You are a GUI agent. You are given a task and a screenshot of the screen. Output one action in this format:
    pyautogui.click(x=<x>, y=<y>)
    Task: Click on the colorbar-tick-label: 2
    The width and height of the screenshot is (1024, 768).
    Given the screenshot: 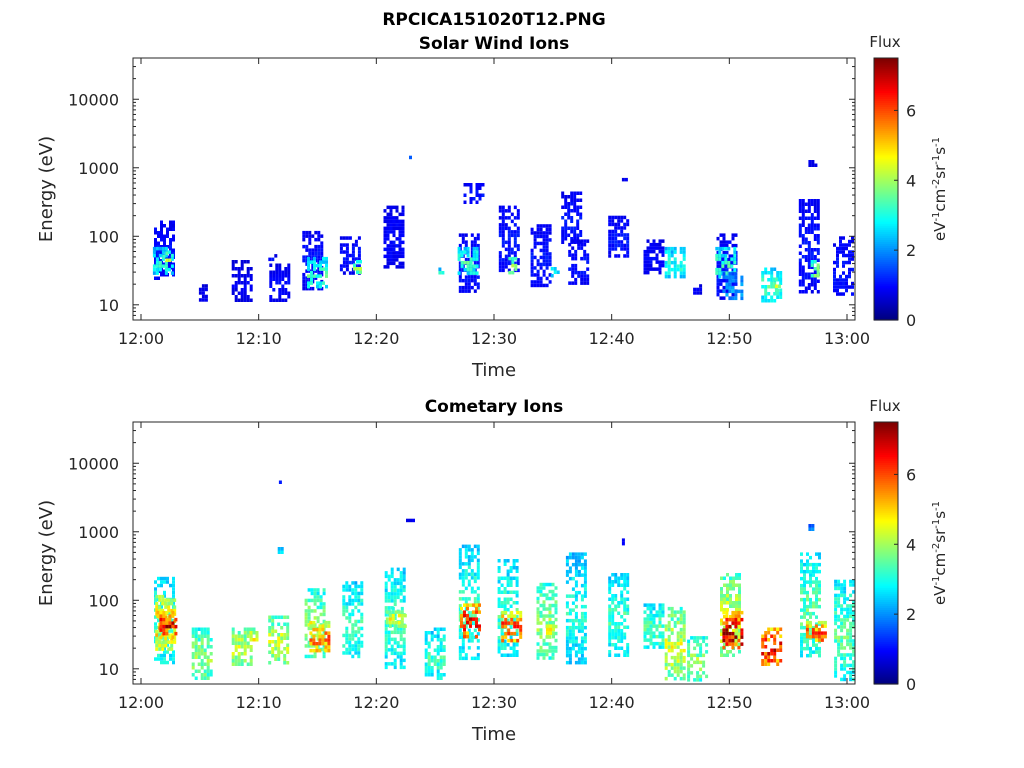 What is the action you would take?
    pyautogui.click(x=911, y=250)
    